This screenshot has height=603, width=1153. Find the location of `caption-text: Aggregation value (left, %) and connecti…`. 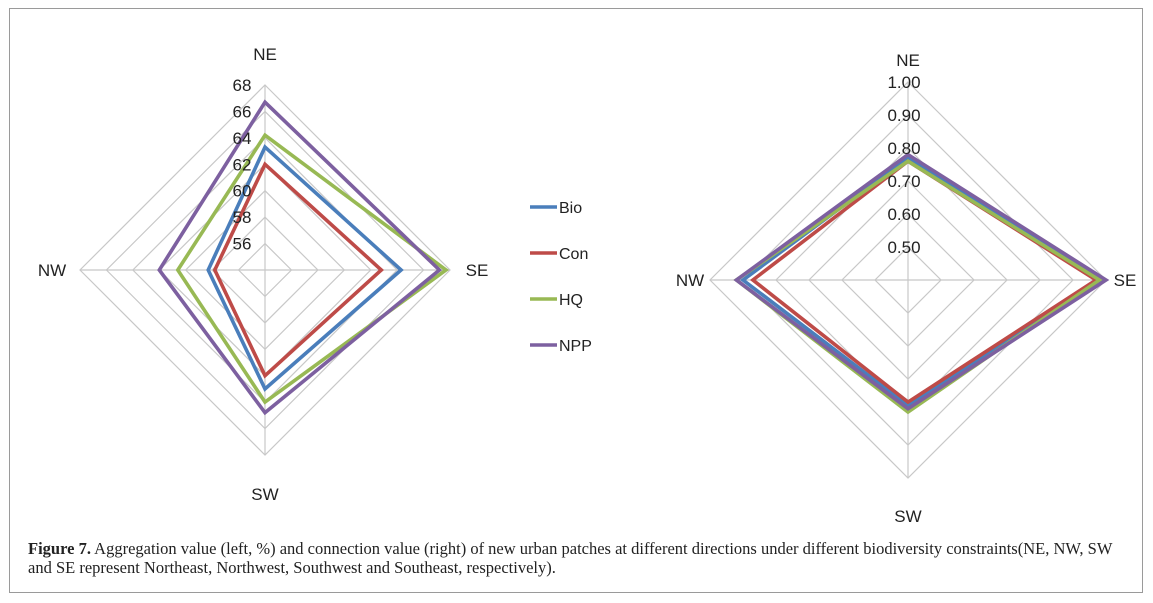

caption-text: Aggregation value (left, %) and connecti… is located at coordinates (570, 558).